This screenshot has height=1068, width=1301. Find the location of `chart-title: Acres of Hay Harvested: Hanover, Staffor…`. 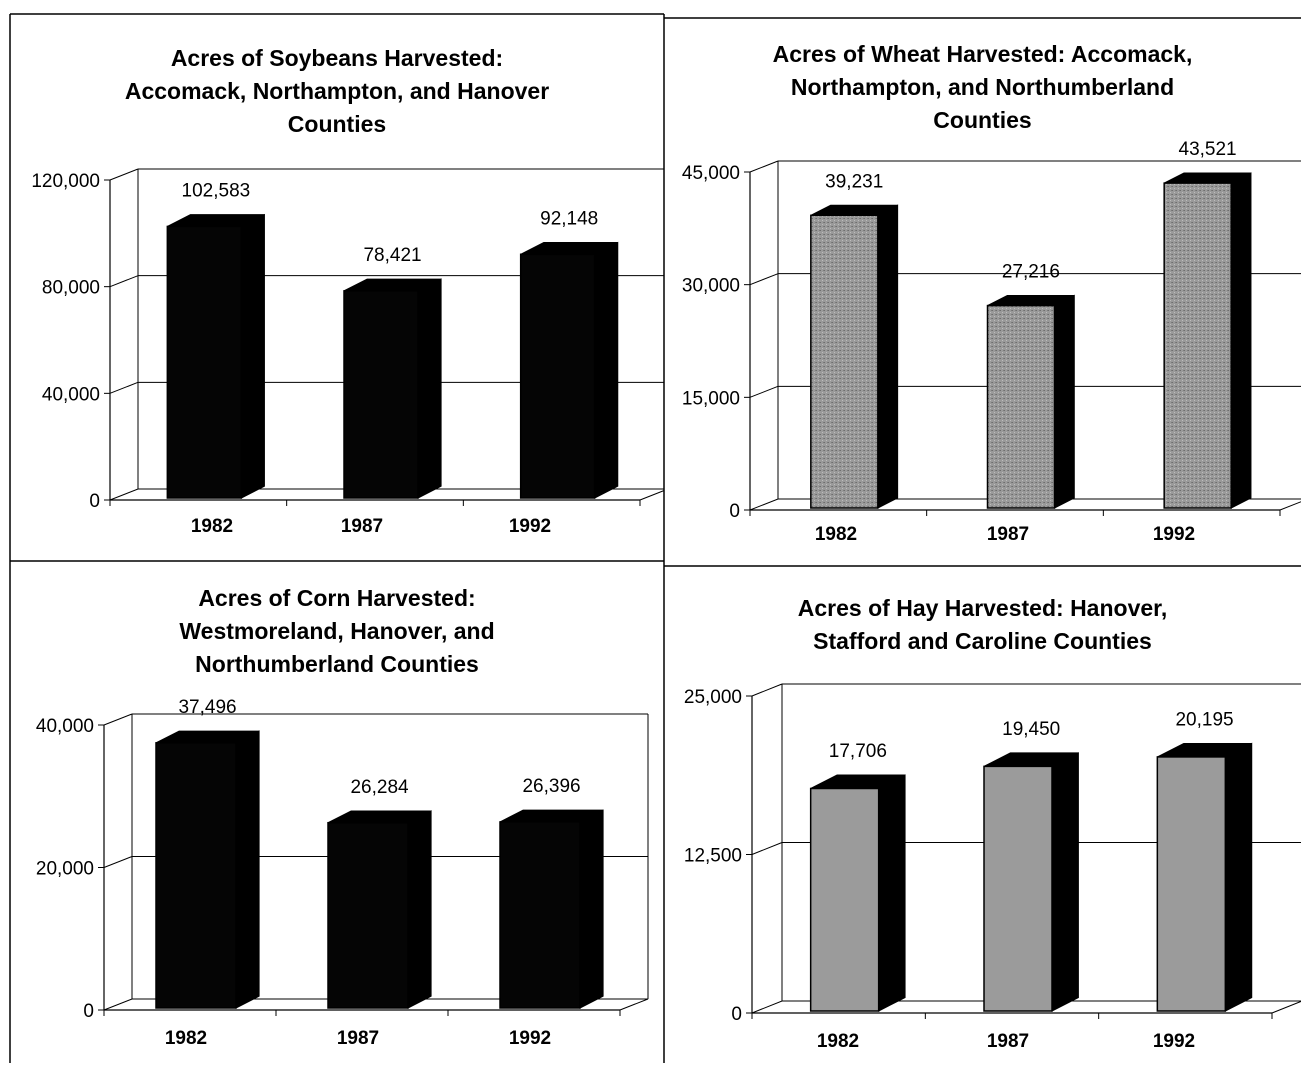

chart-title: Acres of Hay Harvested: Hanover, Staffor… is located at coordinates (982, 625).